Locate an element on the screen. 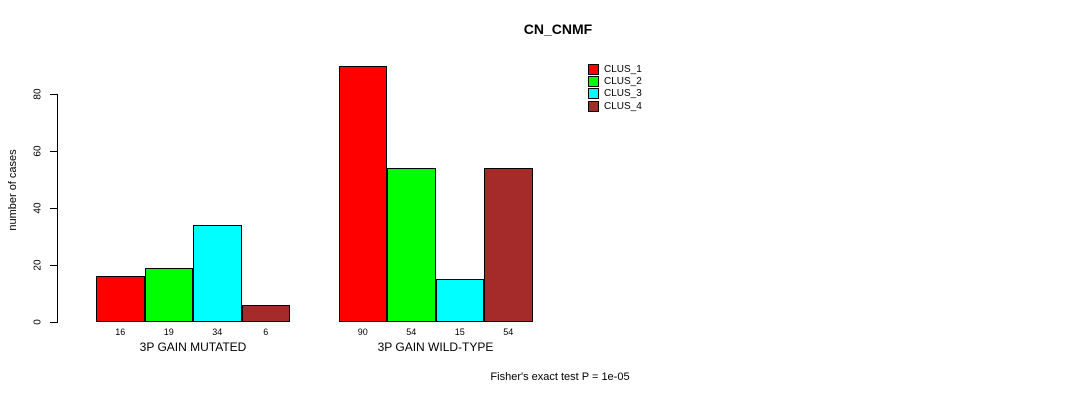  legend-row: CLUS_4 is located at coordinates (615, 106).